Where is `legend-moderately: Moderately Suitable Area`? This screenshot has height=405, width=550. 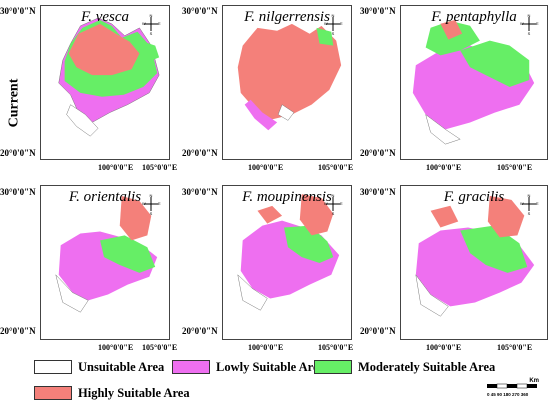 legend-moderately: Moderately Suitable Area is located at coordinates (404, 367).